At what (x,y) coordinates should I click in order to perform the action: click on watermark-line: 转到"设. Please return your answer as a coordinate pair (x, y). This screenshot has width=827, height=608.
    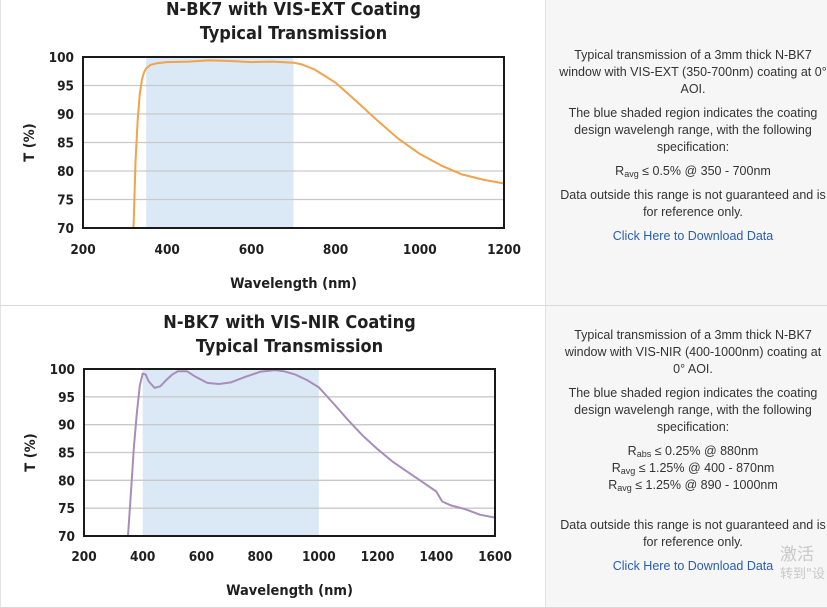
    Looking at the image, I should click on (802, 574).